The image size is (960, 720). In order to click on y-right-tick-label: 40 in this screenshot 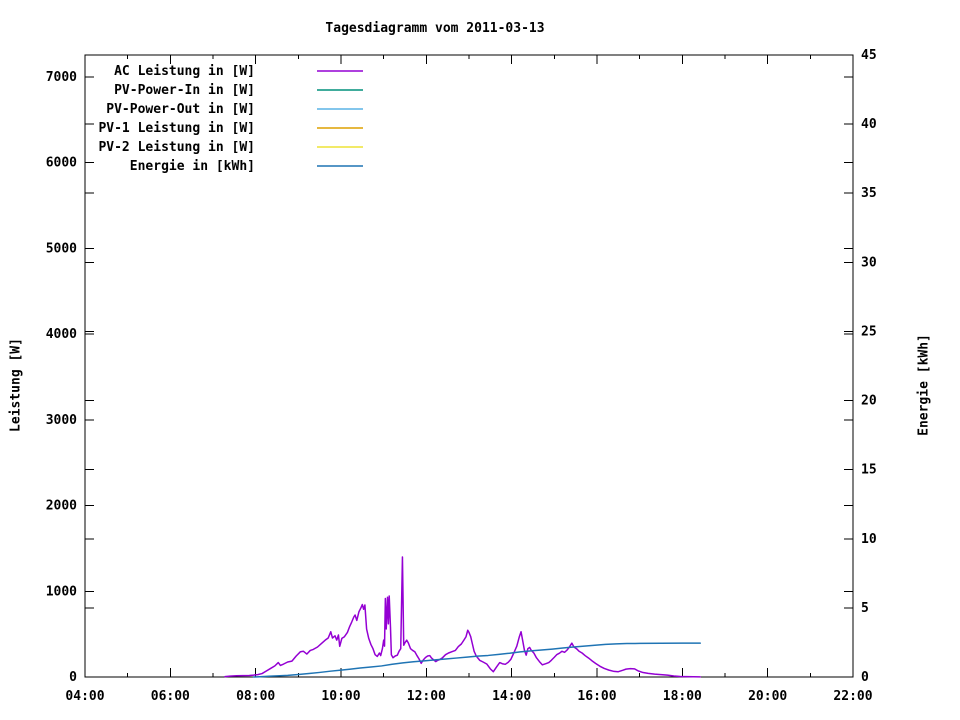, I will do `click(869, 124)`.